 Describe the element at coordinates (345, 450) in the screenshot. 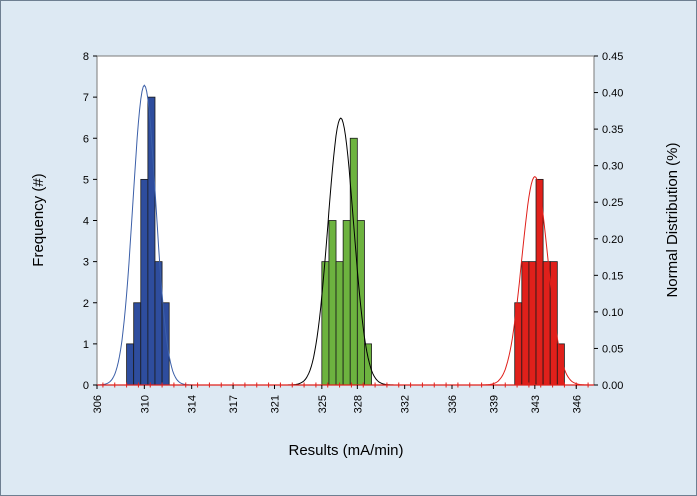

I see `x-axis-title: Results (mA/min)` at that location.